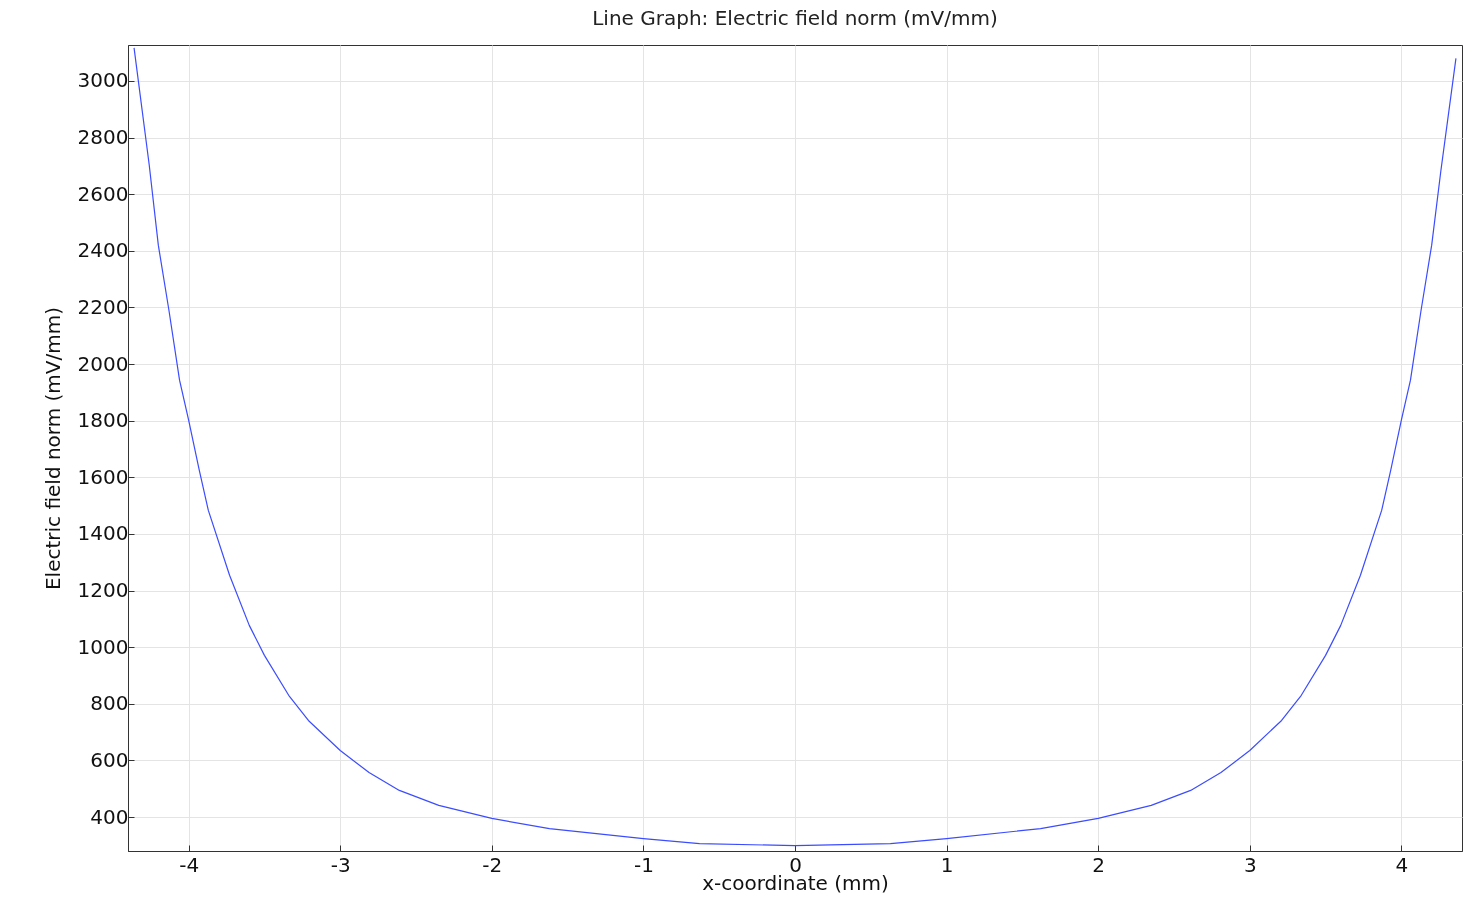  What do you see at coordinates (103, 646) in the screenshot?
I see `y-tick-label: 1000` at bounding box center [103, 646].